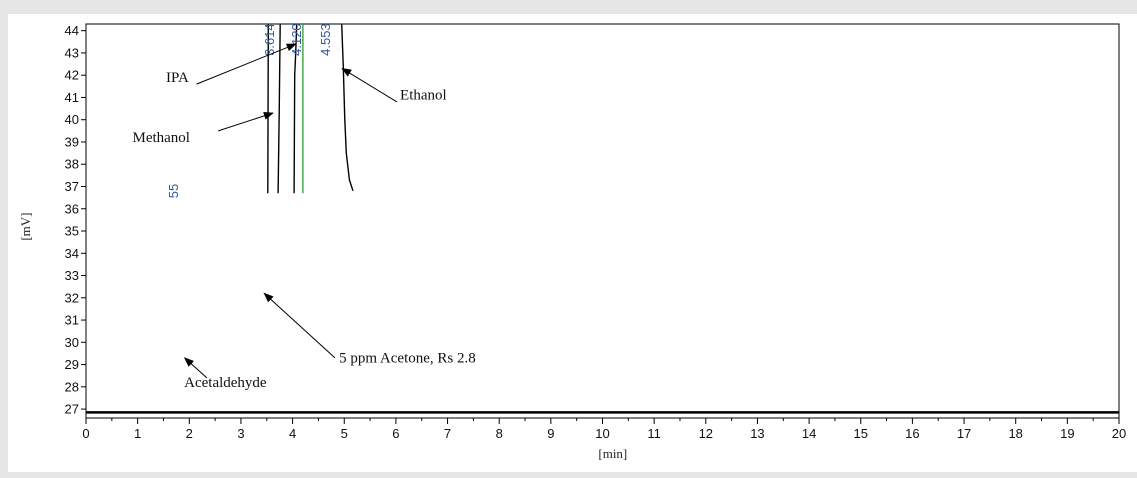  Describe the element at coordinates (25, 226) in the screenshot. I see `y-axis-title: [mV]` at that location.